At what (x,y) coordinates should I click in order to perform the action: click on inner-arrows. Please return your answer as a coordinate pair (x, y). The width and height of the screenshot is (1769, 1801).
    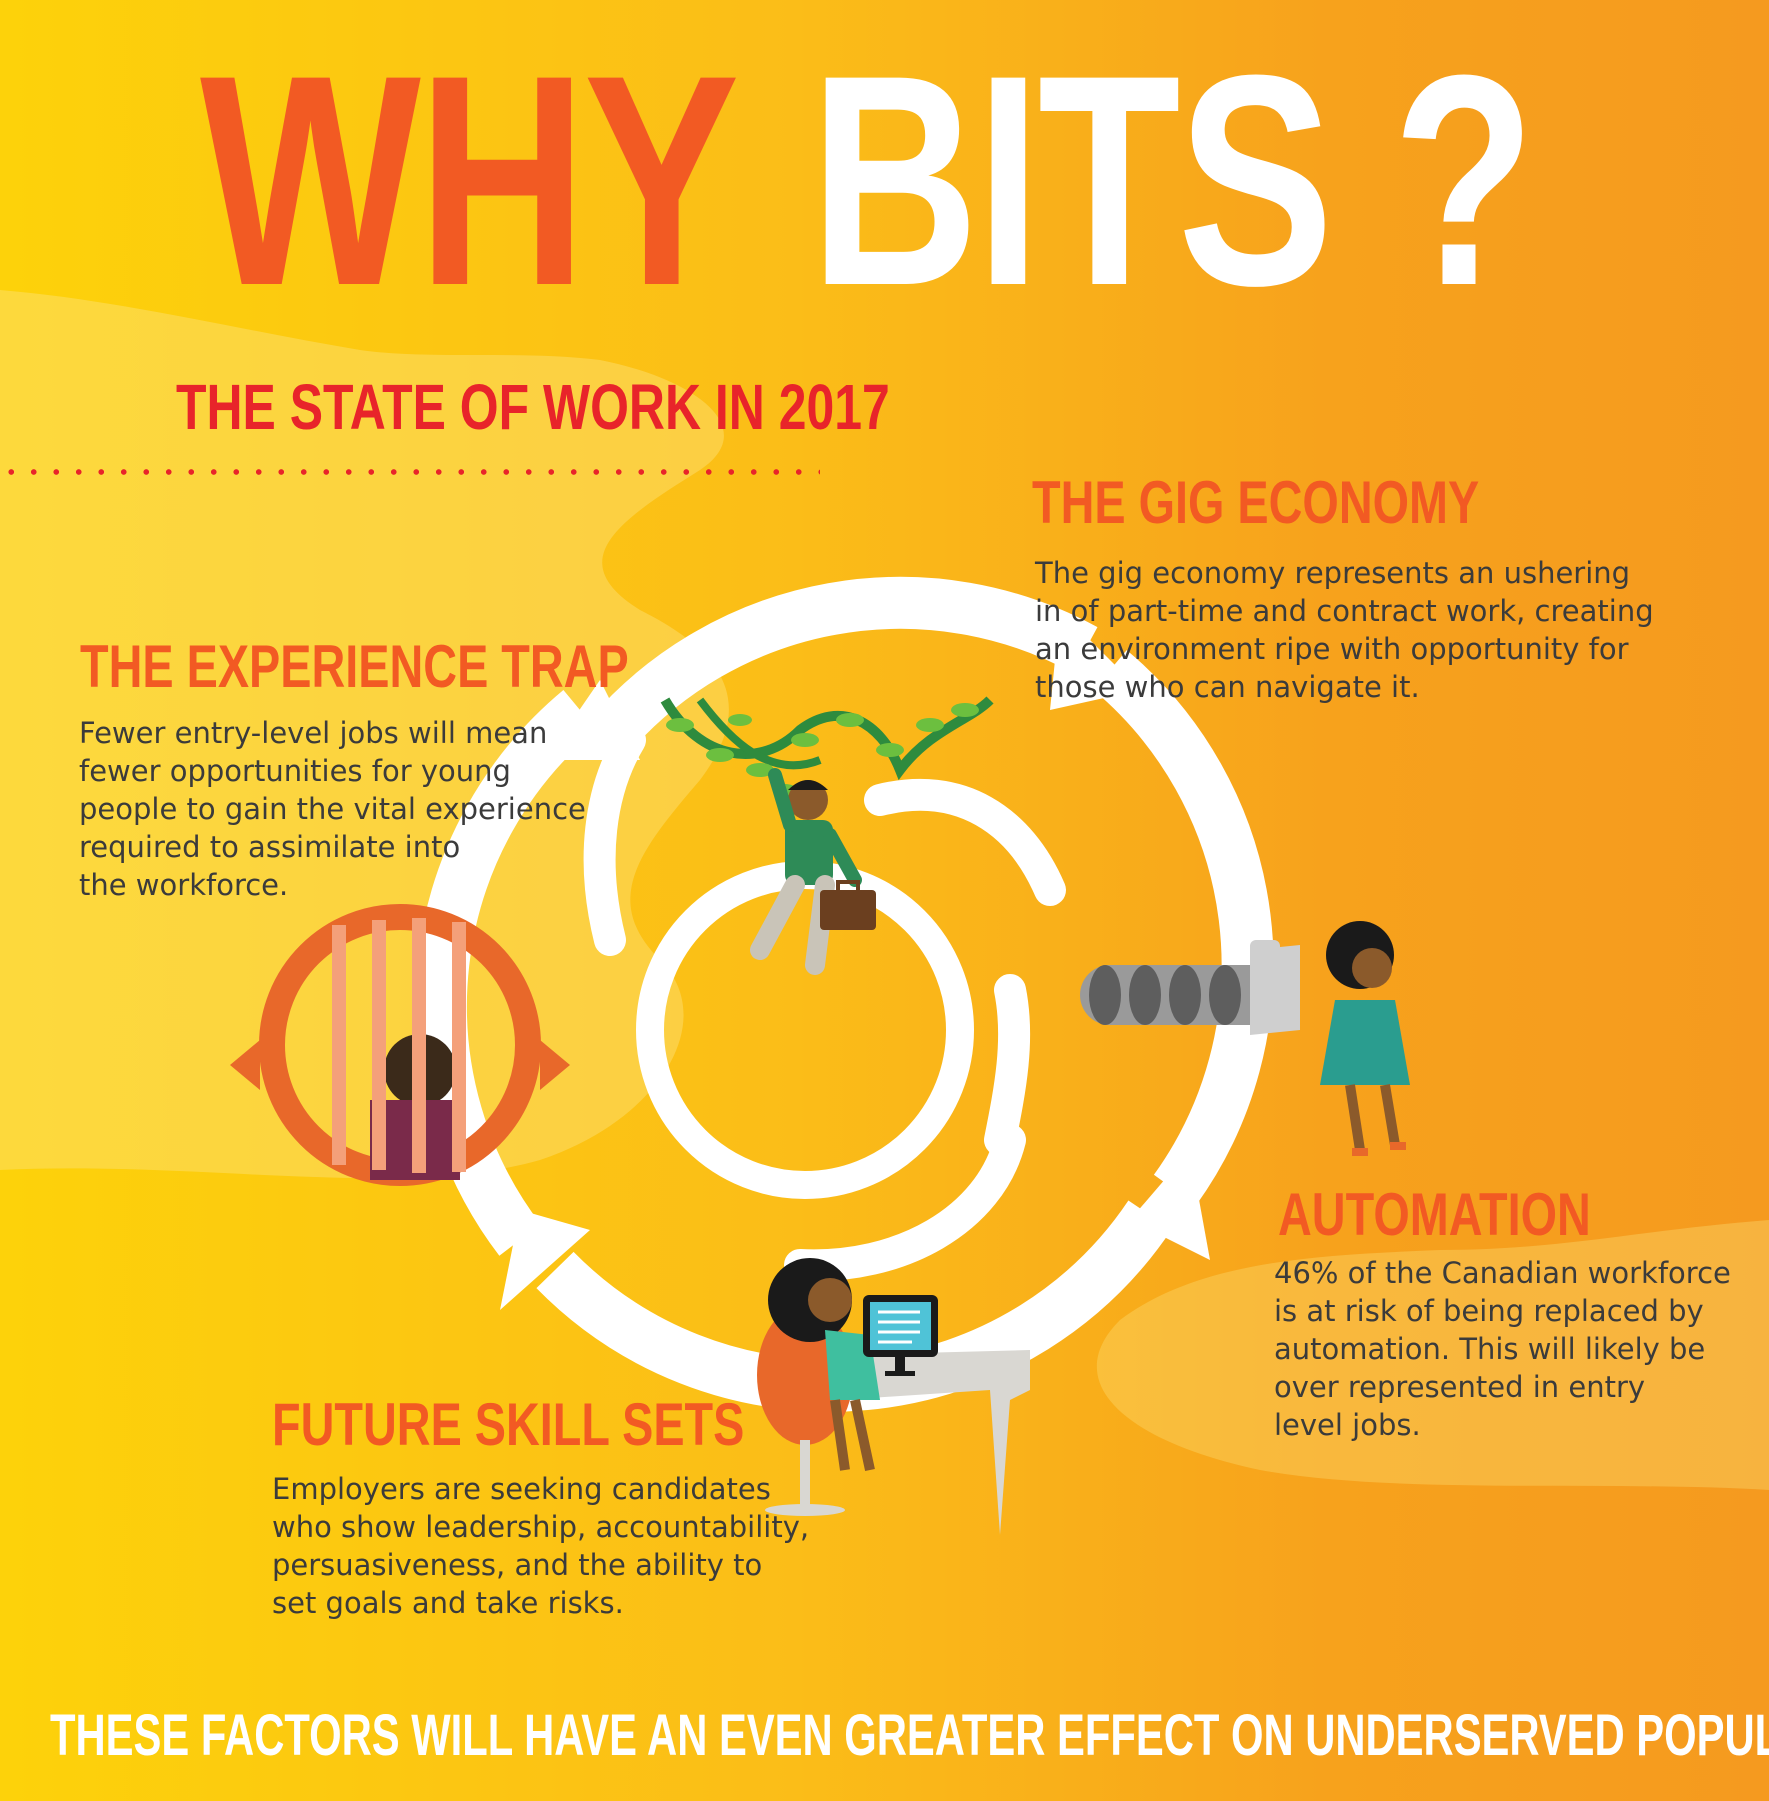
    Looking at the image, I should click on (824, 1003).